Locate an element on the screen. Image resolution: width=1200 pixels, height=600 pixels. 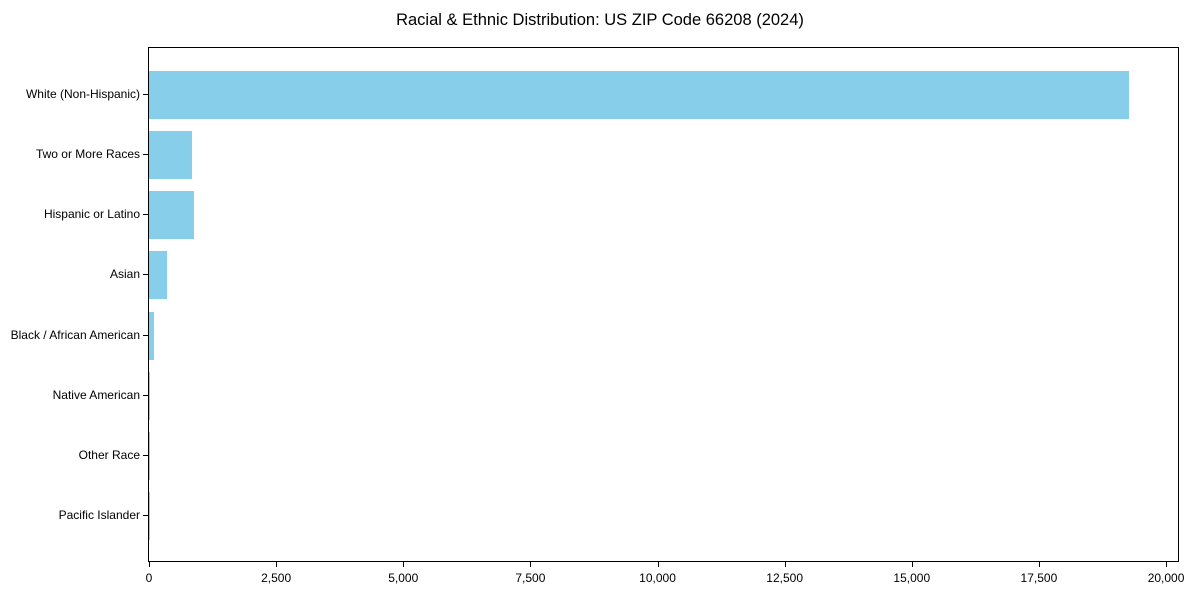
x-tick-label: 12,500 is located at coordinates (784, 578).